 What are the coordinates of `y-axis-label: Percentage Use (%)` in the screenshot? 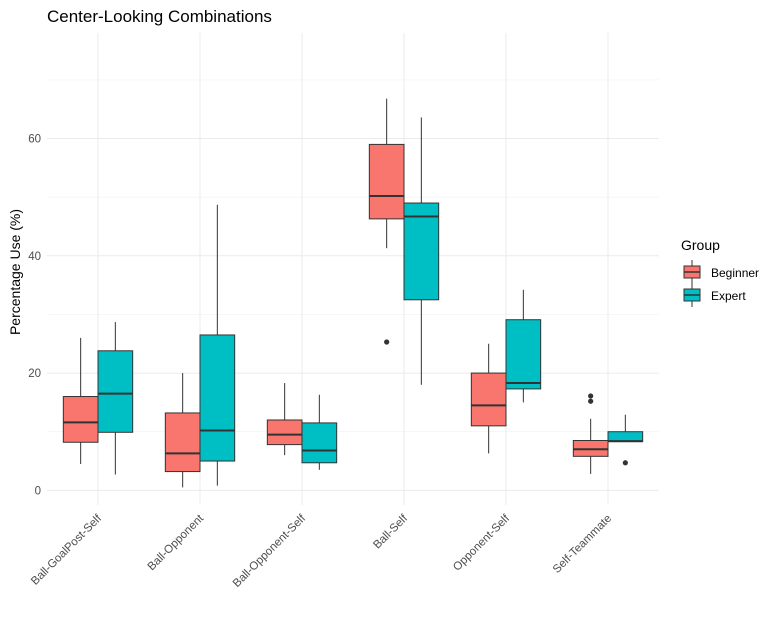 It's located at (15, 272).